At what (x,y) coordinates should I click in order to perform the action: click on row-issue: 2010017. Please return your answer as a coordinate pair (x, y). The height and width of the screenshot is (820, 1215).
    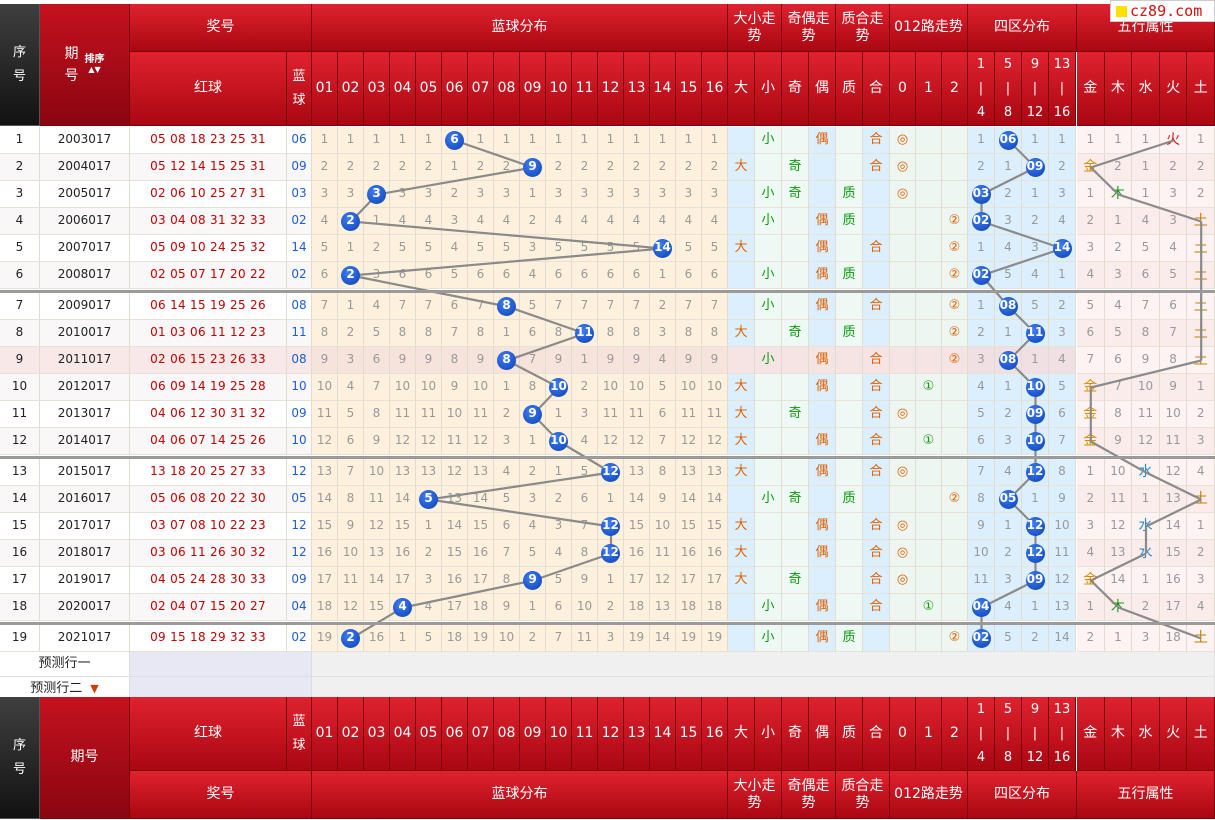
    Looking at the image, I should click on (85, 333).